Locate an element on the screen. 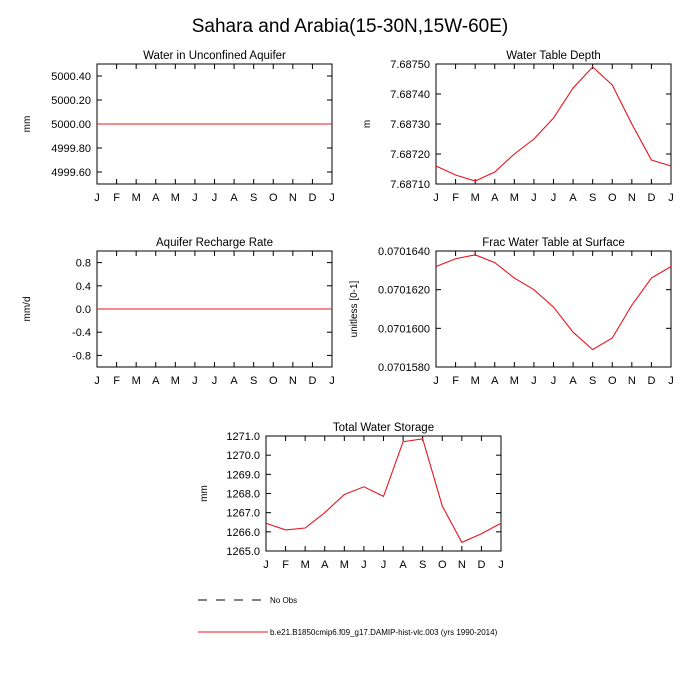  chart-title: Frac Water Table at Surface is located at coordinates (553, 243).